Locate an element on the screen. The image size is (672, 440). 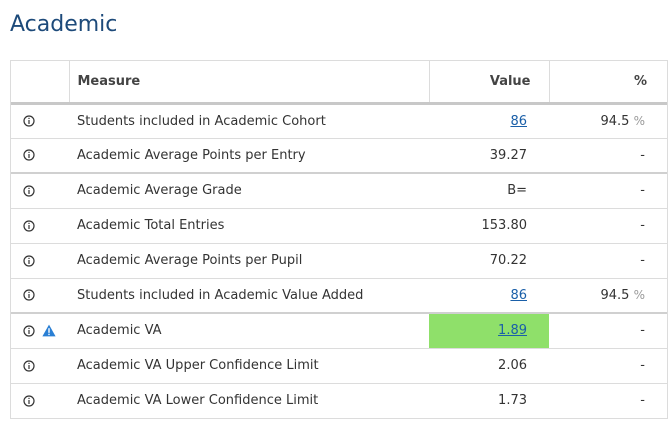
warning-triangle-icon is located at coordinates (49, 330).